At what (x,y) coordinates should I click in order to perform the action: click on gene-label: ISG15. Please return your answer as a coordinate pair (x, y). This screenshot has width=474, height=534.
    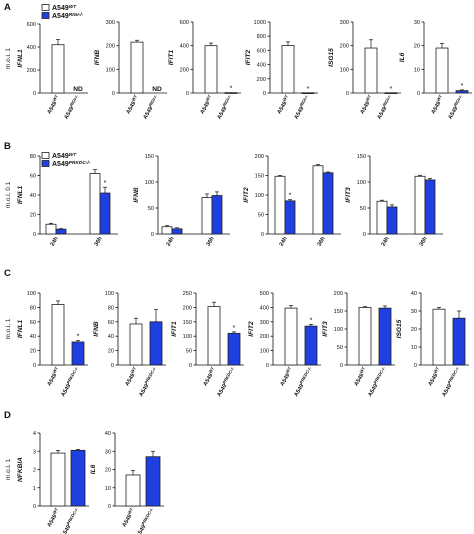
    Looking at the image, I should click on (399, 328).